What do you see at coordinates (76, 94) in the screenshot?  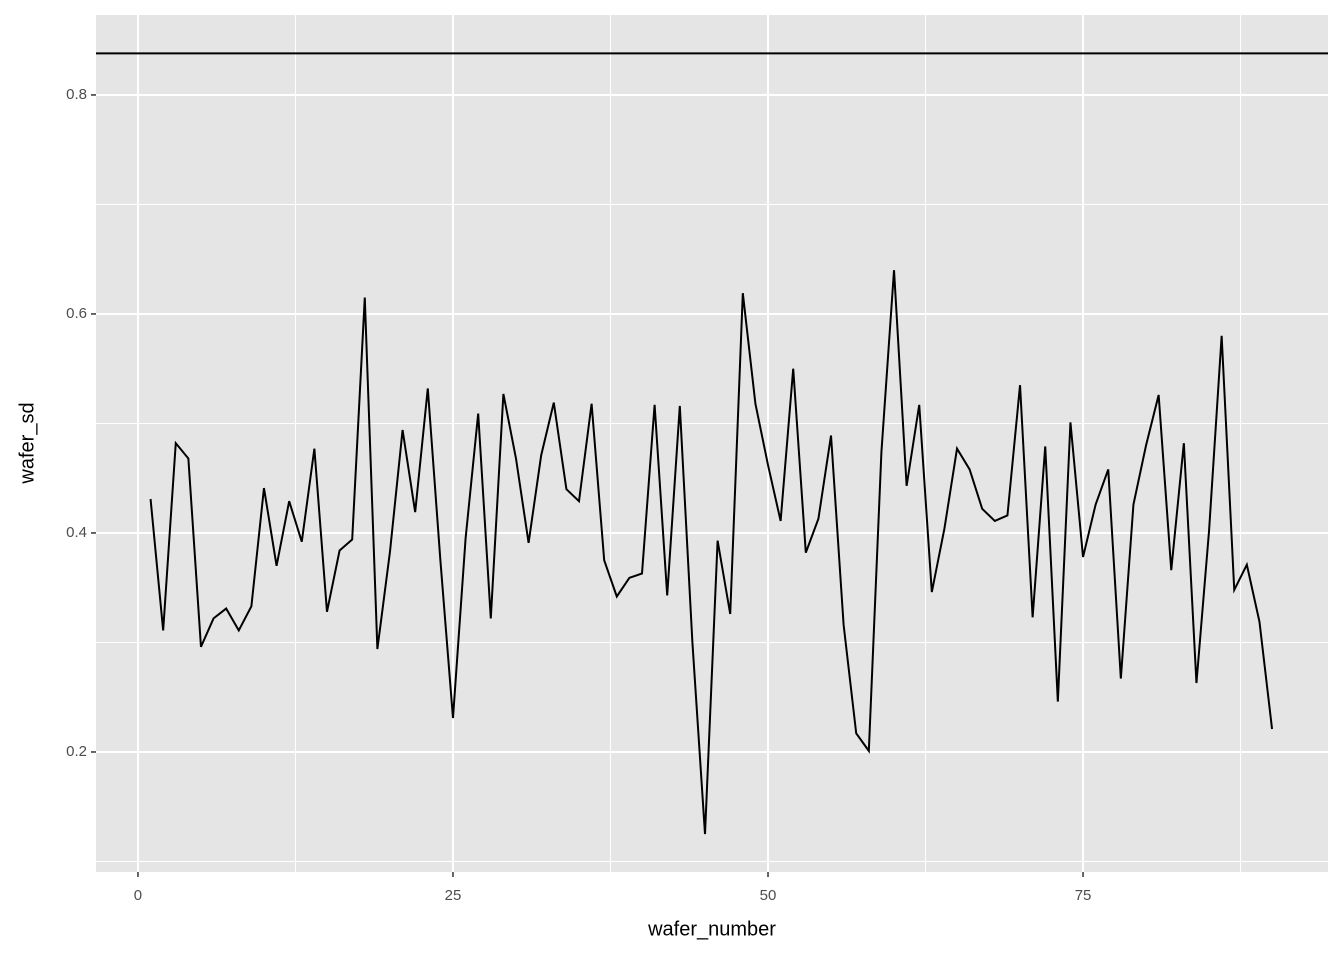 I see `y-tick-label: 0.8` at bounding box center [76, 94].